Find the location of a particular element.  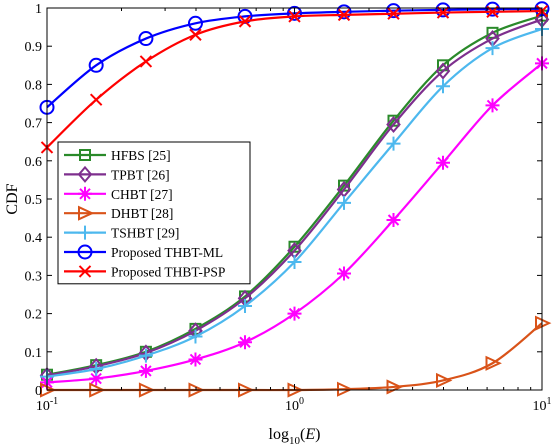

series-line is located at coordinates (295, 357).